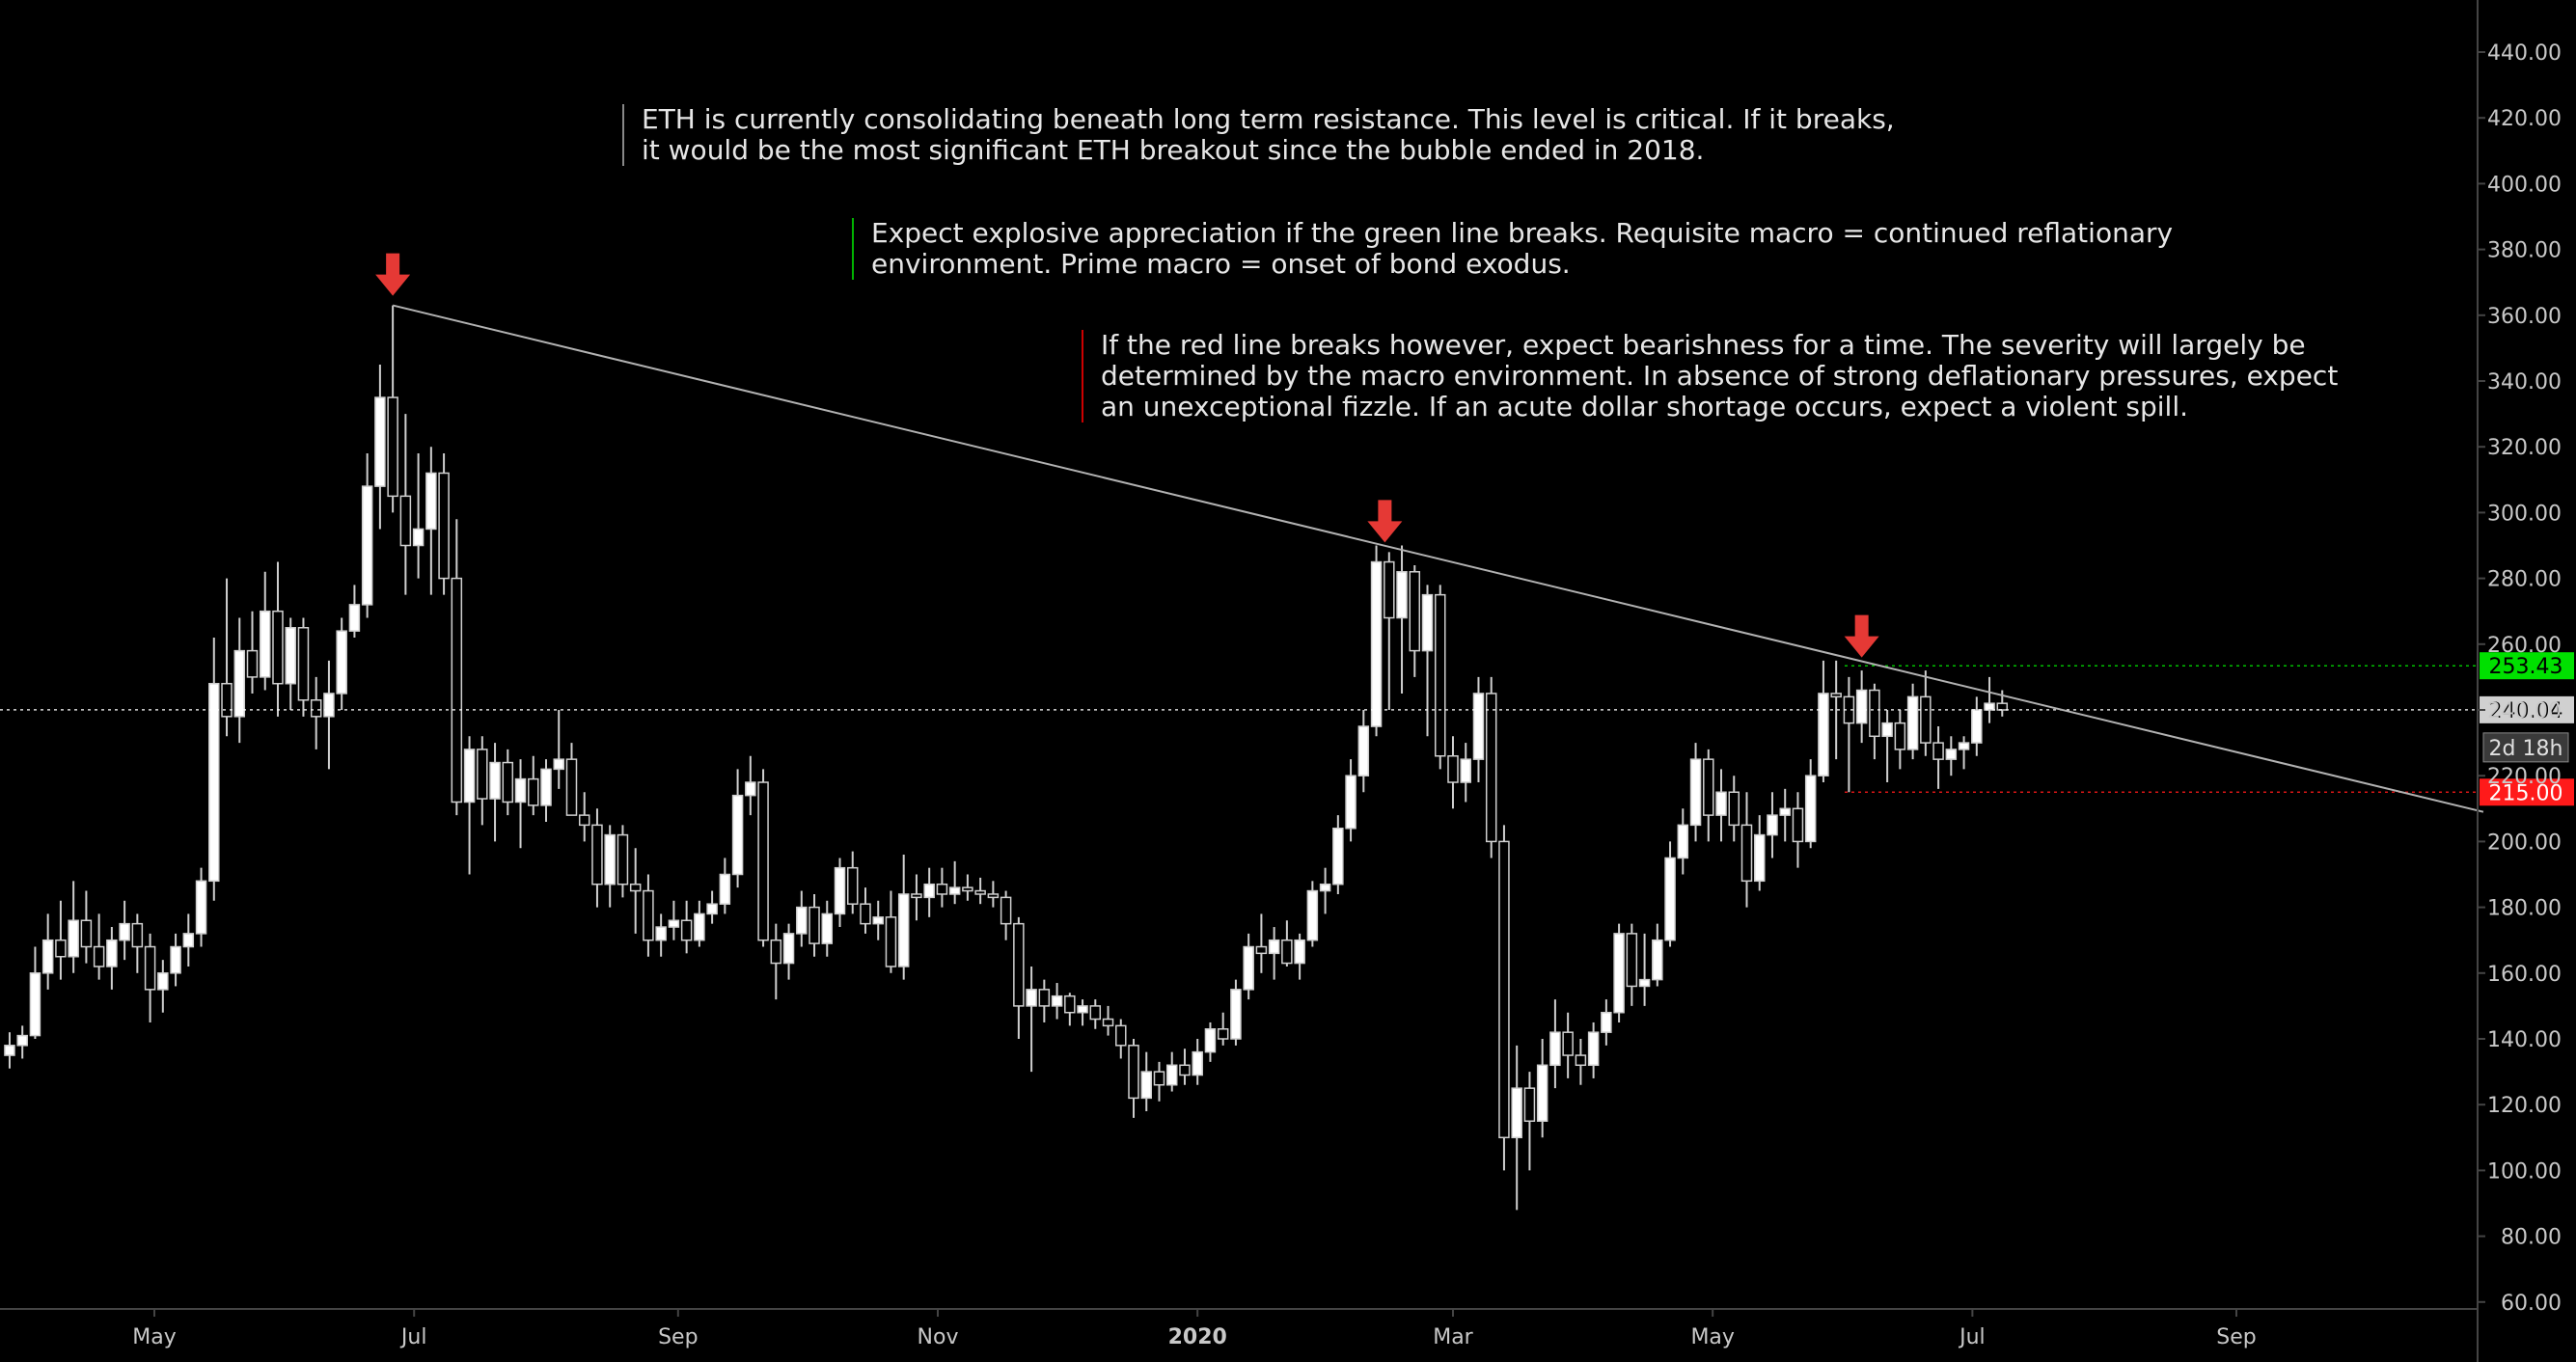 The width and height of the screenshot is (2576, 1362). I want to click on price-tick-label: 80.00, so click(2532, 1238).